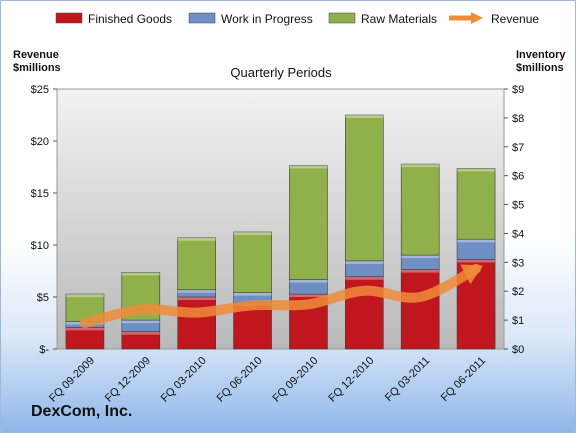  What do you see at coordinates (36, 55) in the screenshot?
I see `y-left-axis-title: Revenue` at bounding box center [36, 55].